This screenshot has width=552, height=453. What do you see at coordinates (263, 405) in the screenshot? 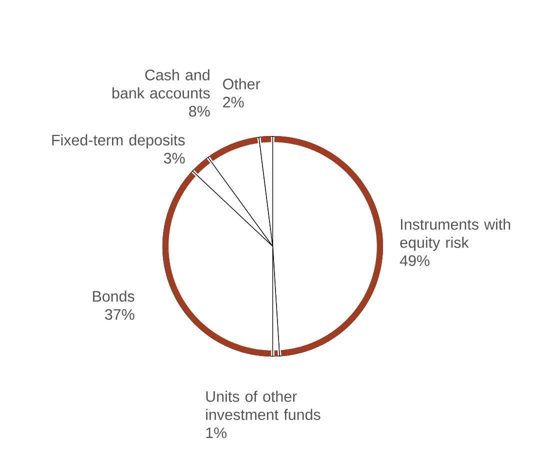
I see `slice-label: Units of other investment funds` at bounding box center [263, 405].